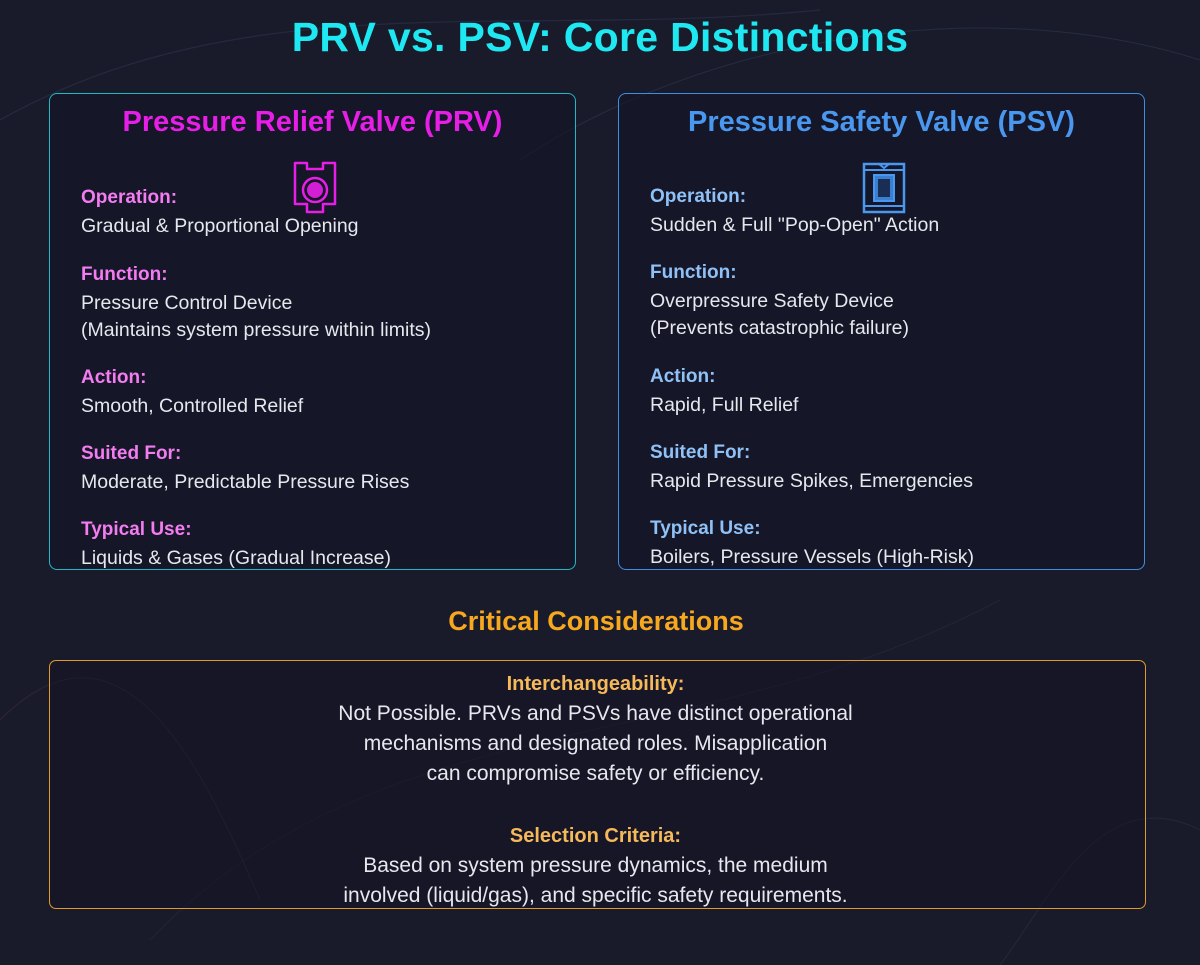 The image size is (1200, 965). What do you see at coordinates (698, 196) in the screenshot?
I see `psv-operation-label: Operation:` at bounding box center [698, 196].